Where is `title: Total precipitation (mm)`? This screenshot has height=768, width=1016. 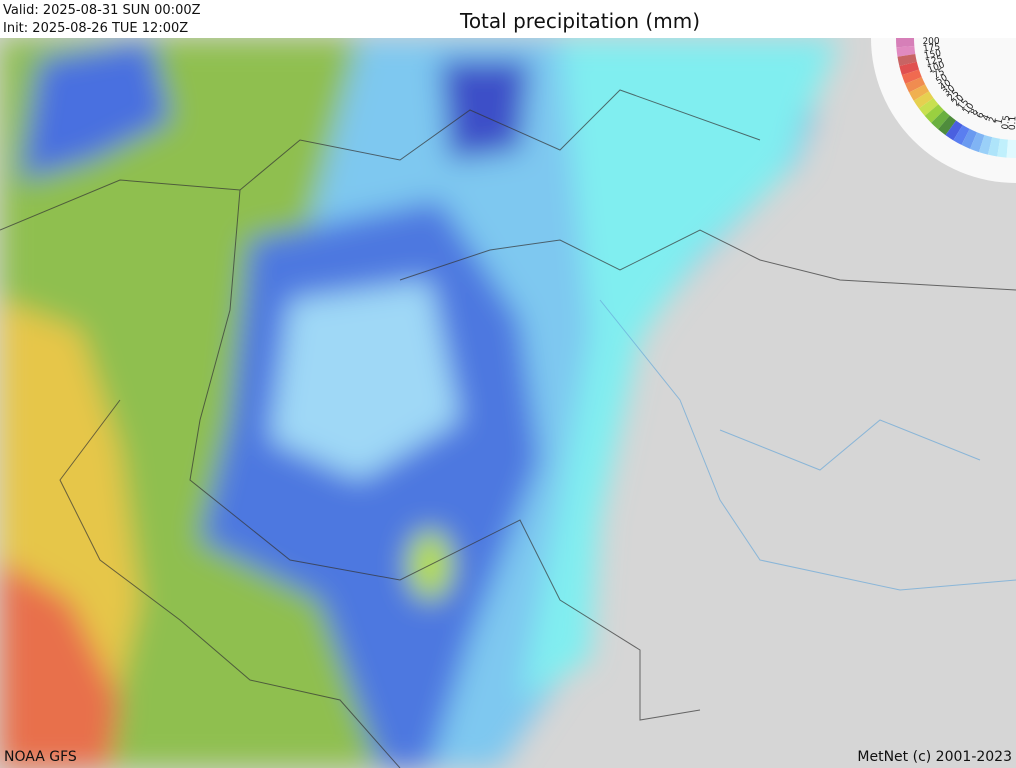 title: Total precipitation (mm) is located at coordinates (579, 21).